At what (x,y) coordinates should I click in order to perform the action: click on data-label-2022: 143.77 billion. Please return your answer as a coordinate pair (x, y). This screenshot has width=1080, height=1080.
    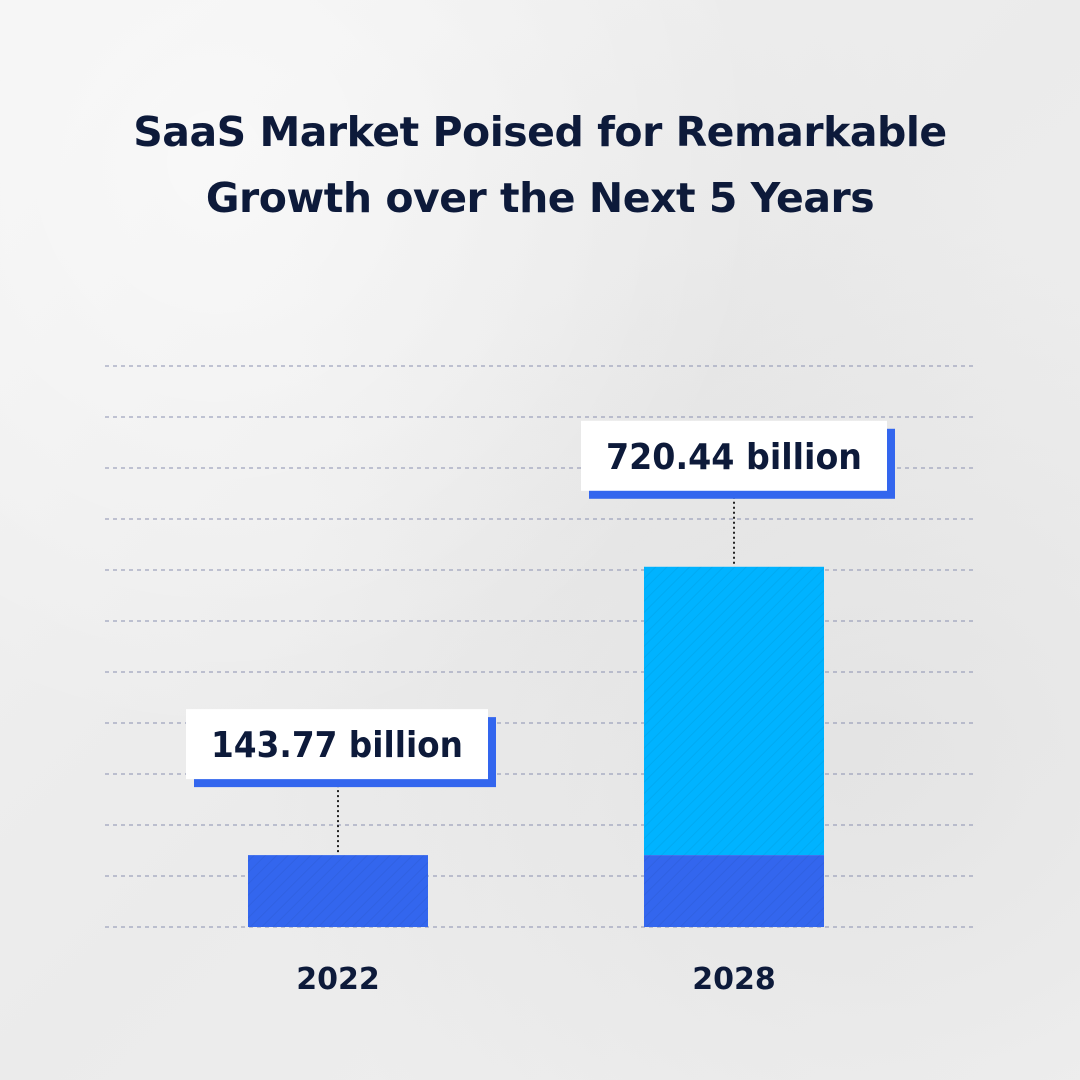
    Looking at the image, I should click on (337, 745).